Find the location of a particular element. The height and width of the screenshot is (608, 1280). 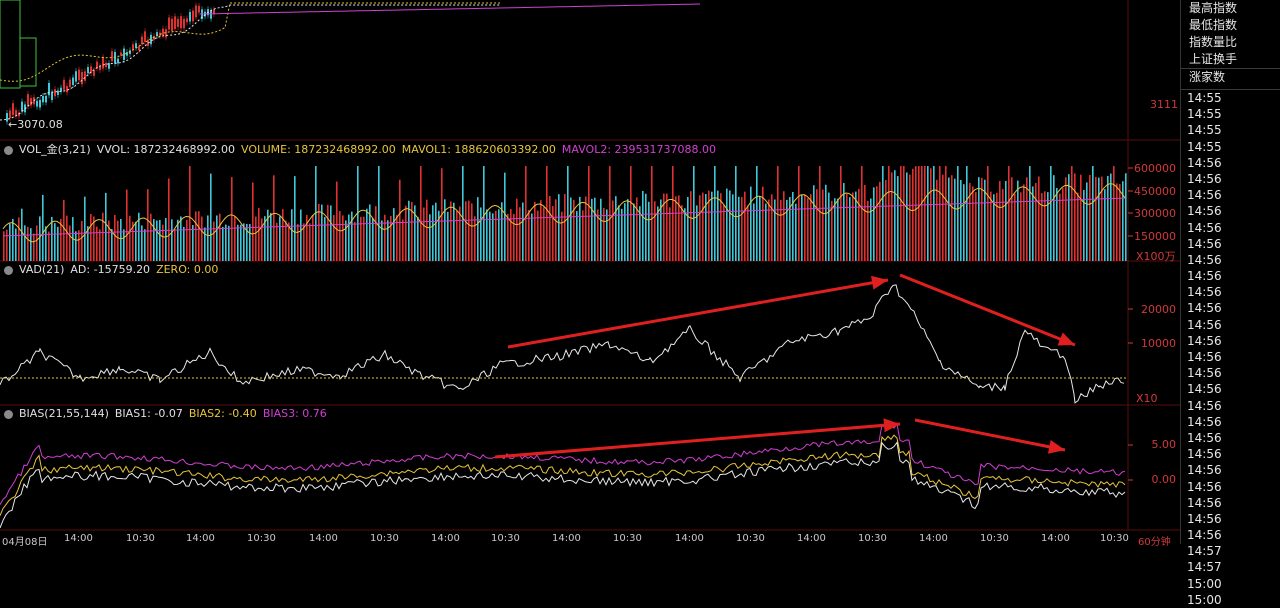

vol-axis-label: 150000 is located at coordinates (1155, 236).